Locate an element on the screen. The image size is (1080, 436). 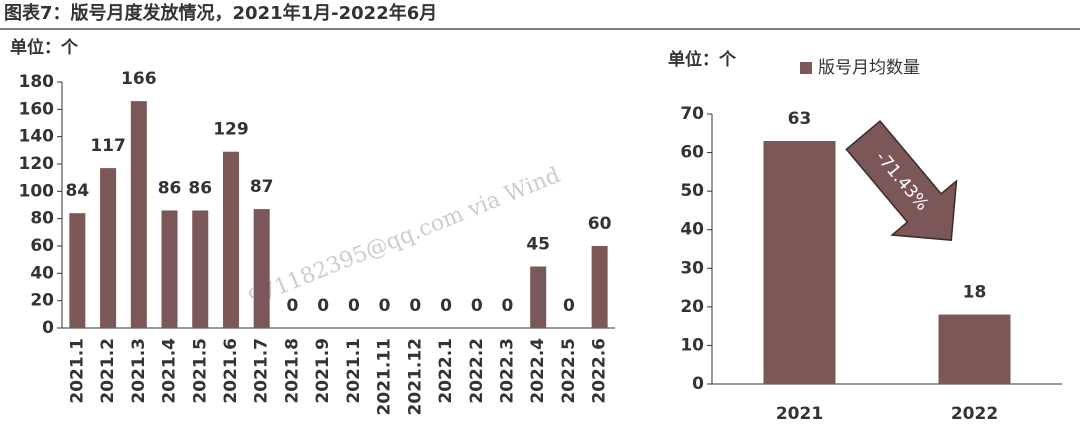
arrow-shape is located at coordinates (901, 180).